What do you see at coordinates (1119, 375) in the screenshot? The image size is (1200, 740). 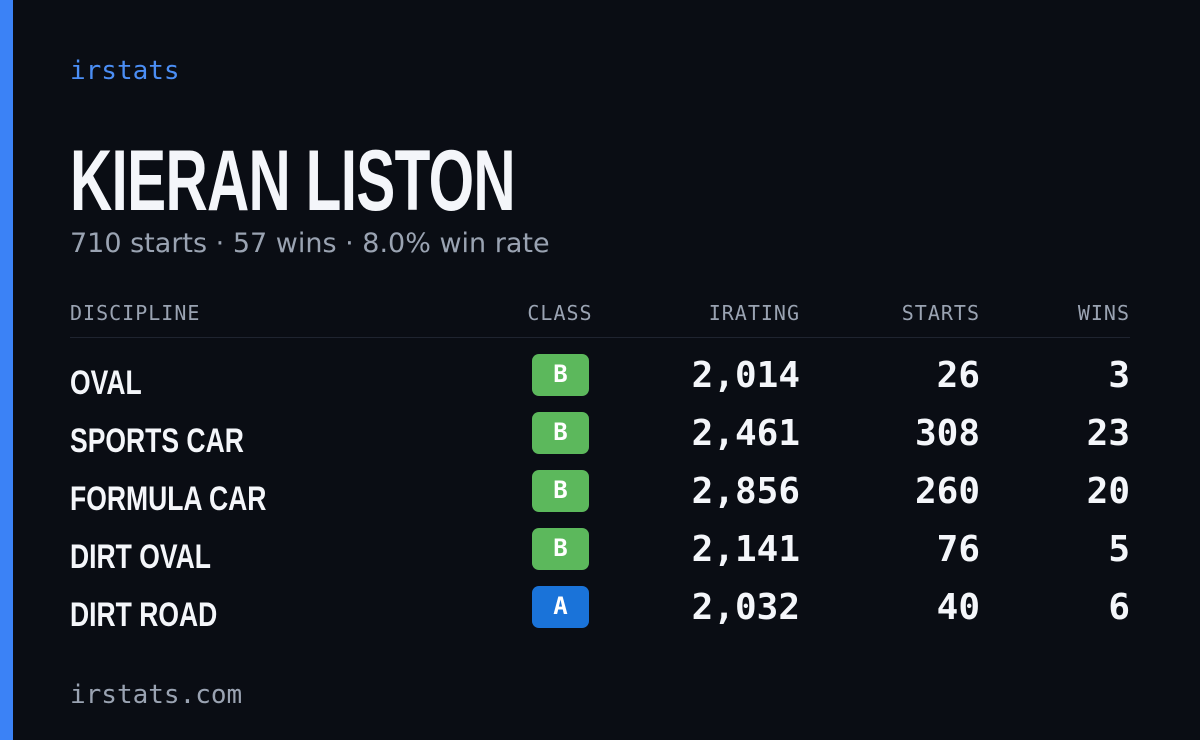 I see `wins: 3` at bounding box center [1119, 375].